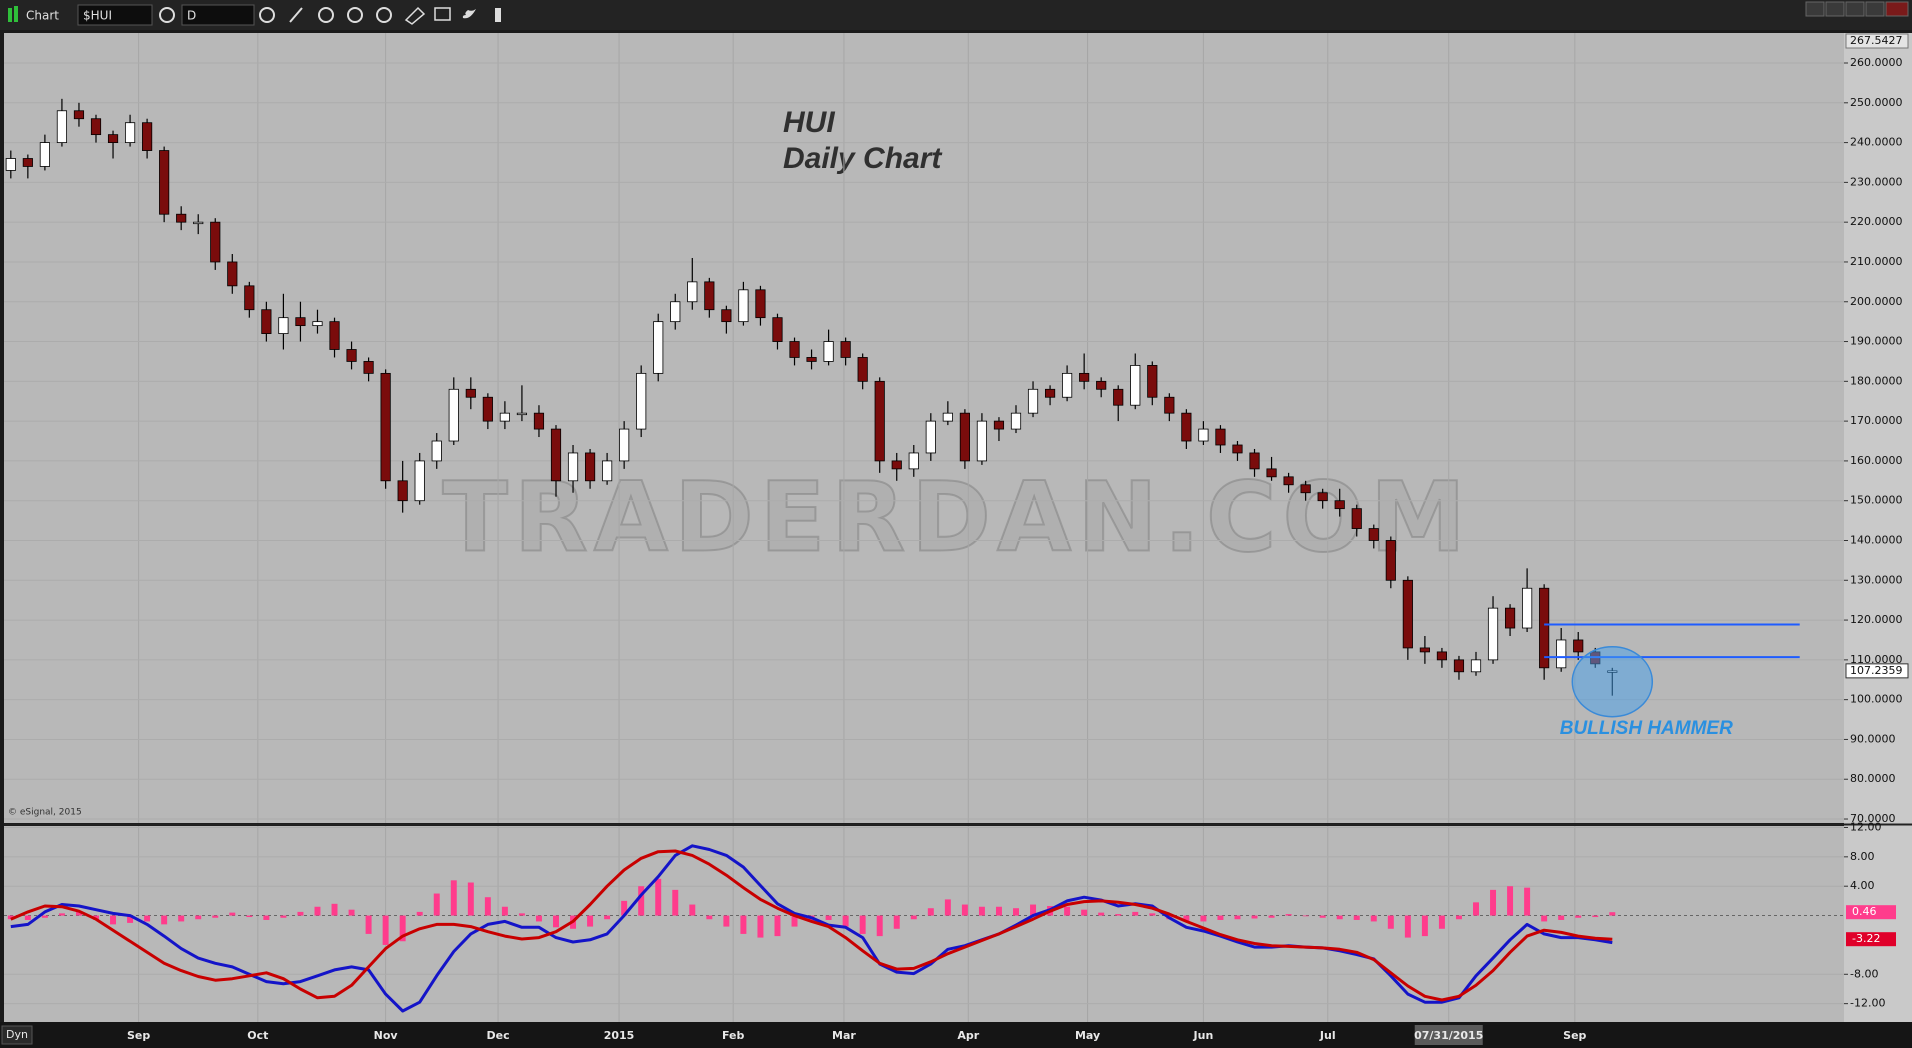 This screenshot has width=1912, height=1048. What do you see at coordinates (355, 15) in the screenshot?
I see `play-button` at bounding box center [355, 15].